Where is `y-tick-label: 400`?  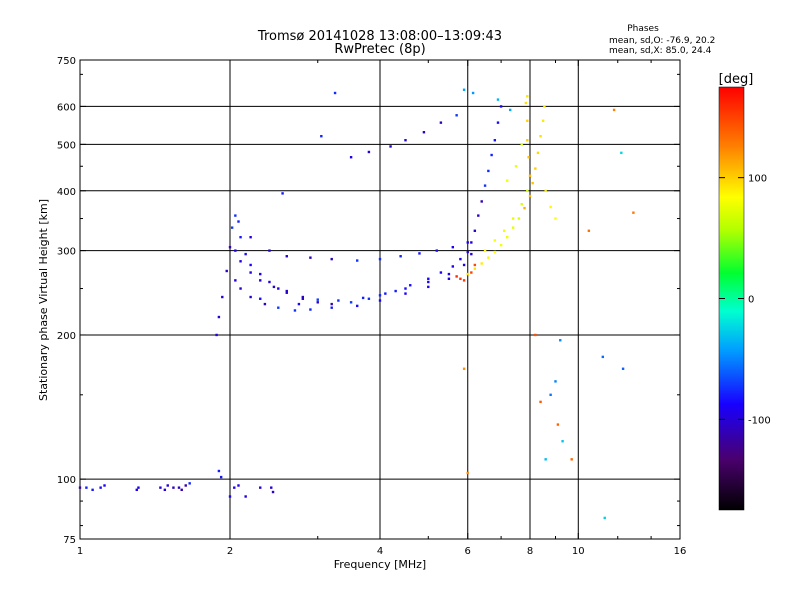
y-tick-label: 400 is located at coordinates (66, 192).